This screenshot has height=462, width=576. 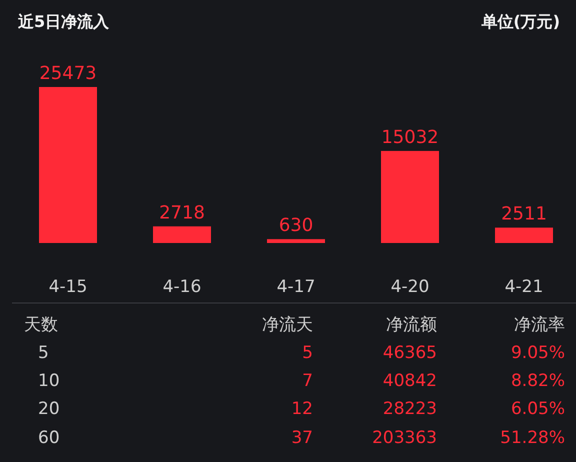 I want to click on text: 10, so click(x=49, y=381).